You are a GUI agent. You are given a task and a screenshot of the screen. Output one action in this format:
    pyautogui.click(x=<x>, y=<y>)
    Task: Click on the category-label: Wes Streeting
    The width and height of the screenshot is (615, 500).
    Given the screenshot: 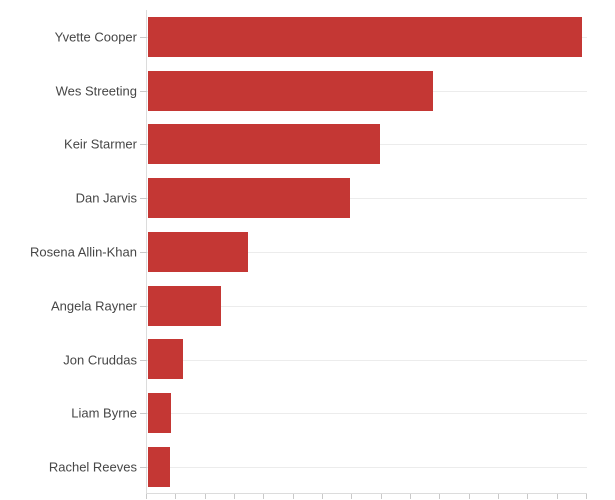 What is the action you would take?
    pyautogui.click(x=96, y=91)
    